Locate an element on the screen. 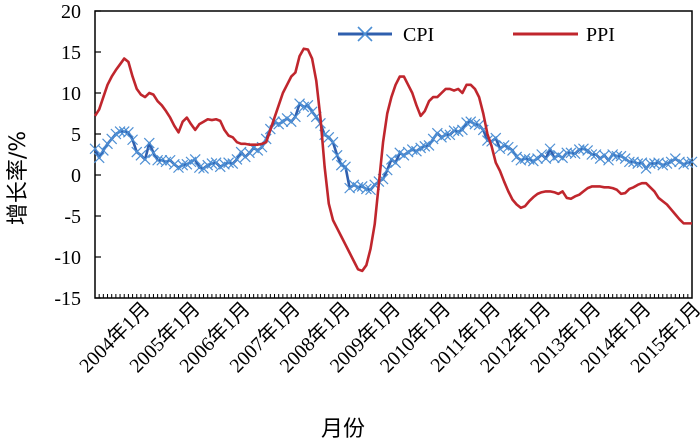 This screenshot has width=700, height=444. y-tick-label: 20 is located at coordinates (71, 12).